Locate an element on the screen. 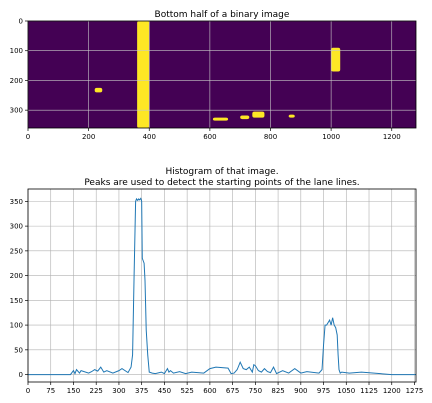 Image resolution: width=432 pixels, height=403 pixels. histogram-y-tick-label: 150 is located at coordinates (16, 301).